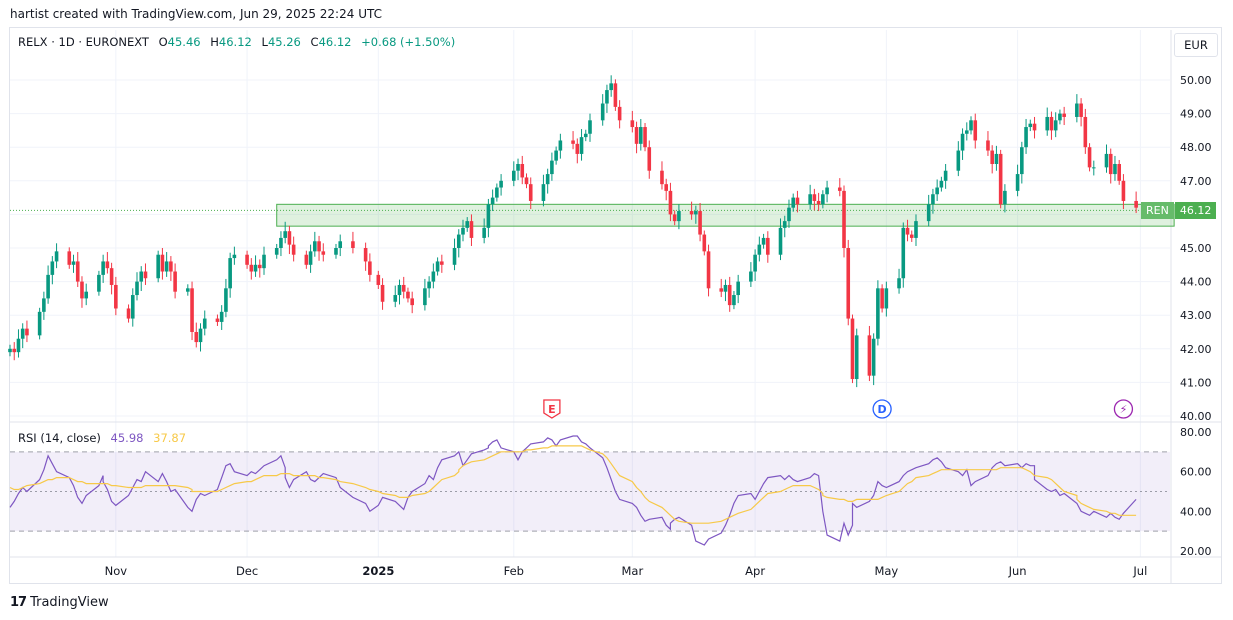 The height and width of the screenshot is (620, 1233). I want to click on event-marker-letter: D, so click(882, 409).